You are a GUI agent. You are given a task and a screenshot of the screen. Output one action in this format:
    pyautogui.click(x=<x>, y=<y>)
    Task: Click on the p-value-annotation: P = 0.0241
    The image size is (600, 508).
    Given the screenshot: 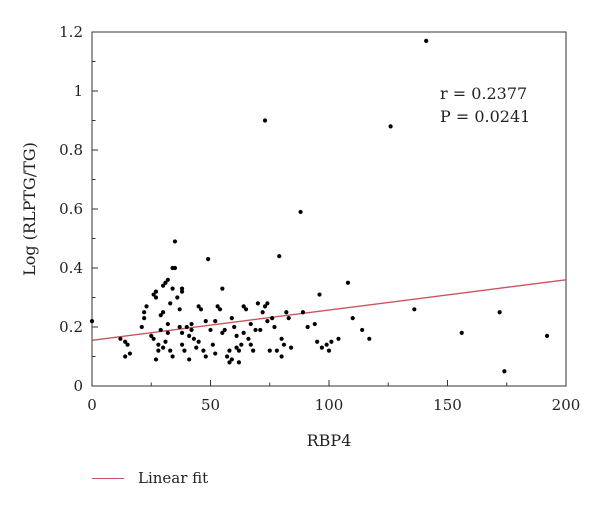 What is the action you would take?
    pyautogui.click(x=485, y=116)
    